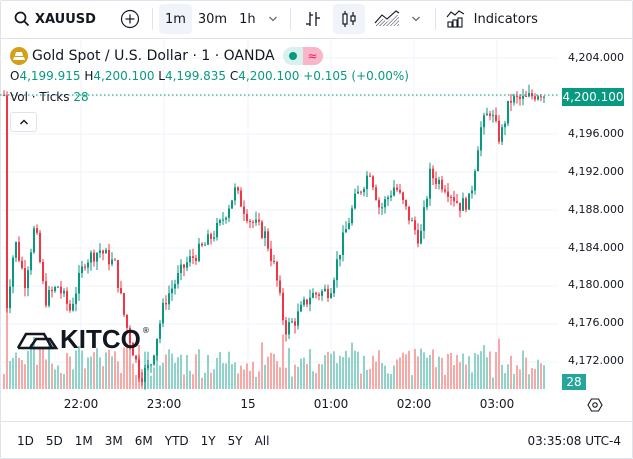 This screenshot has width=633, height=459. What do you see at coordinates (145, 330) in the screenshot?
I see `registered-mark: ®` at bounding box center [145, 330].